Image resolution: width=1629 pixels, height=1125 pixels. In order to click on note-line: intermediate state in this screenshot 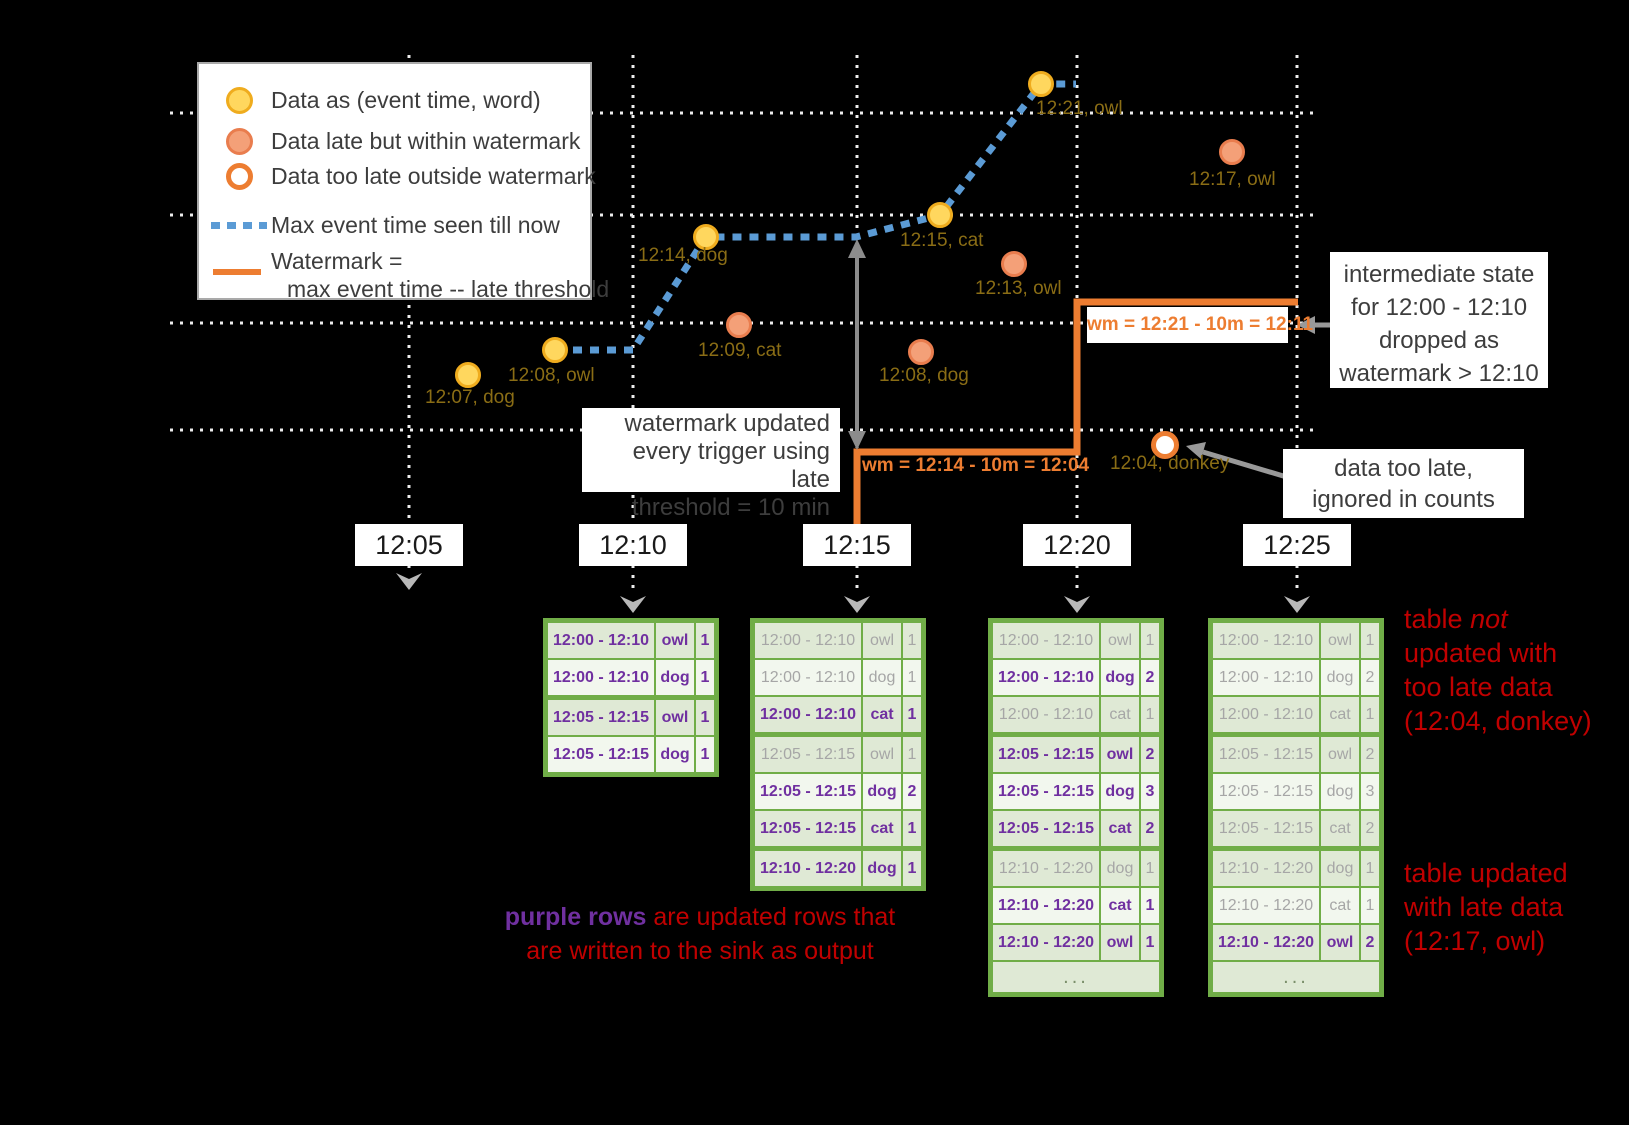, I will do `click(1439, 274)`.